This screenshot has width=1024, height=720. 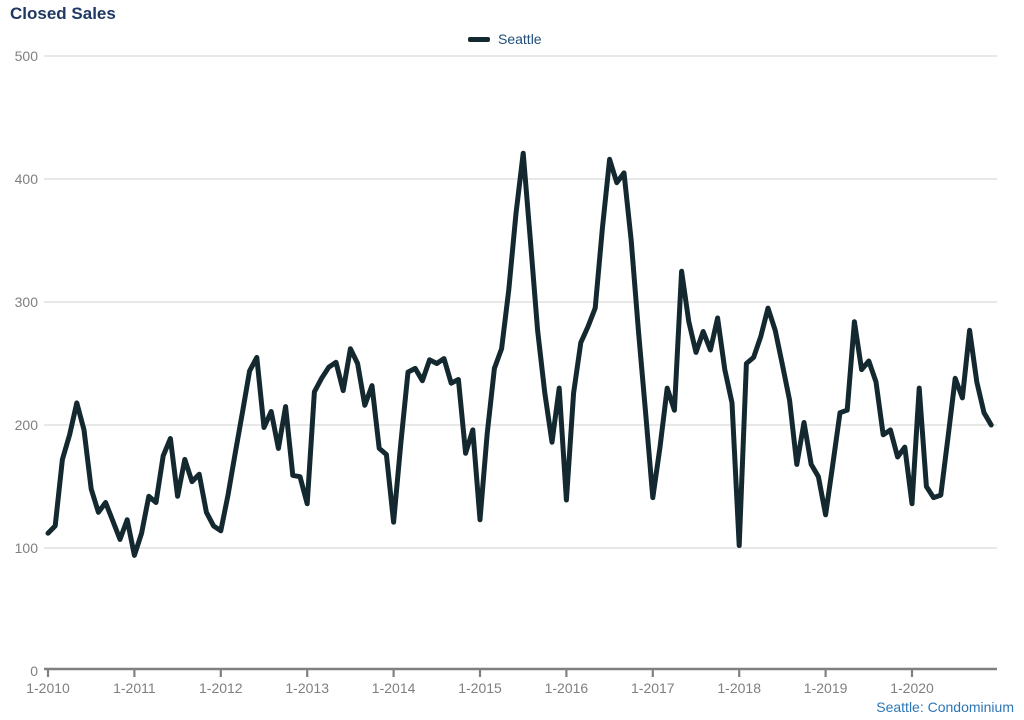 I want to click on x-tick-label: 1-2017, so click(x=653, y=688).